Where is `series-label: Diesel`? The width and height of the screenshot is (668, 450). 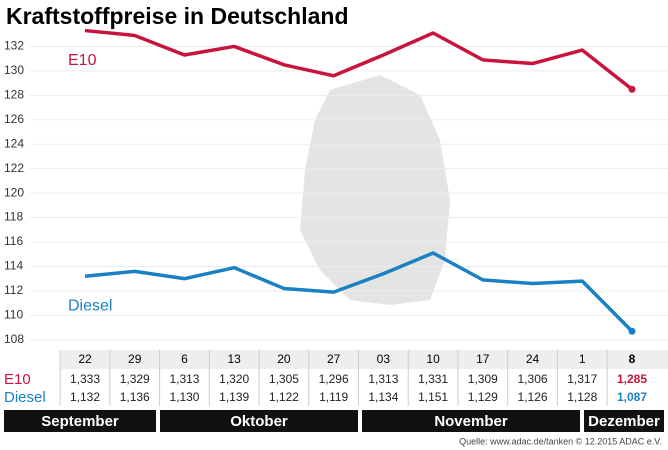 series-label: Diesel is located at coordinates (90, 305).